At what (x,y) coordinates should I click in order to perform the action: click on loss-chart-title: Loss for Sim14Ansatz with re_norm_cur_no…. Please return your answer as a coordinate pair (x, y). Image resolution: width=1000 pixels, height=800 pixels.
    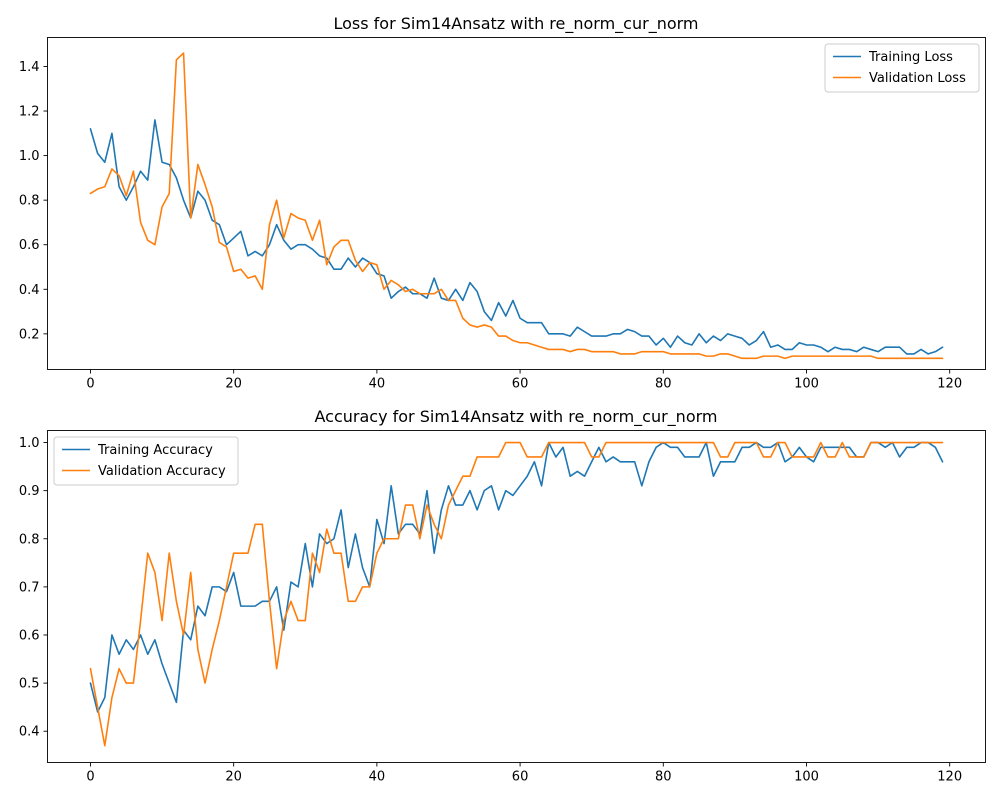
    Looking at the image, I should click on (515, 24).